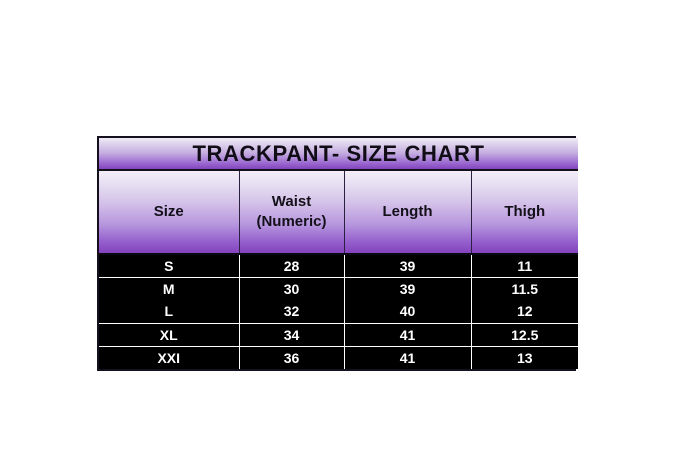 The image size is (694, 462). Describe the element at coordinates (169, 288) in the screenshot. I see `cell-size: M` at that location.